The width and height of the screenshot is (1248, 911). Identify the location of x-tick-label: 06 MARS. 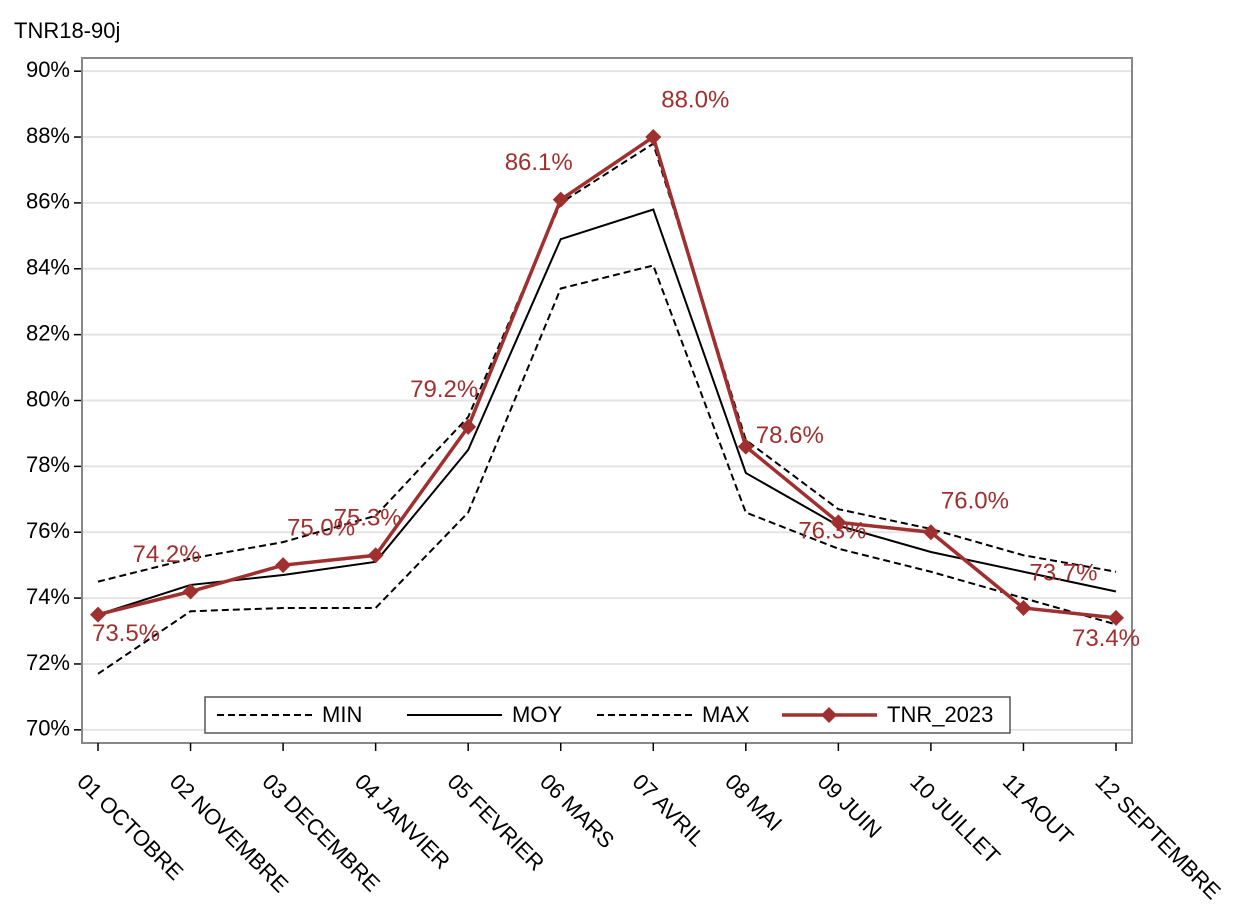
(577, 811).